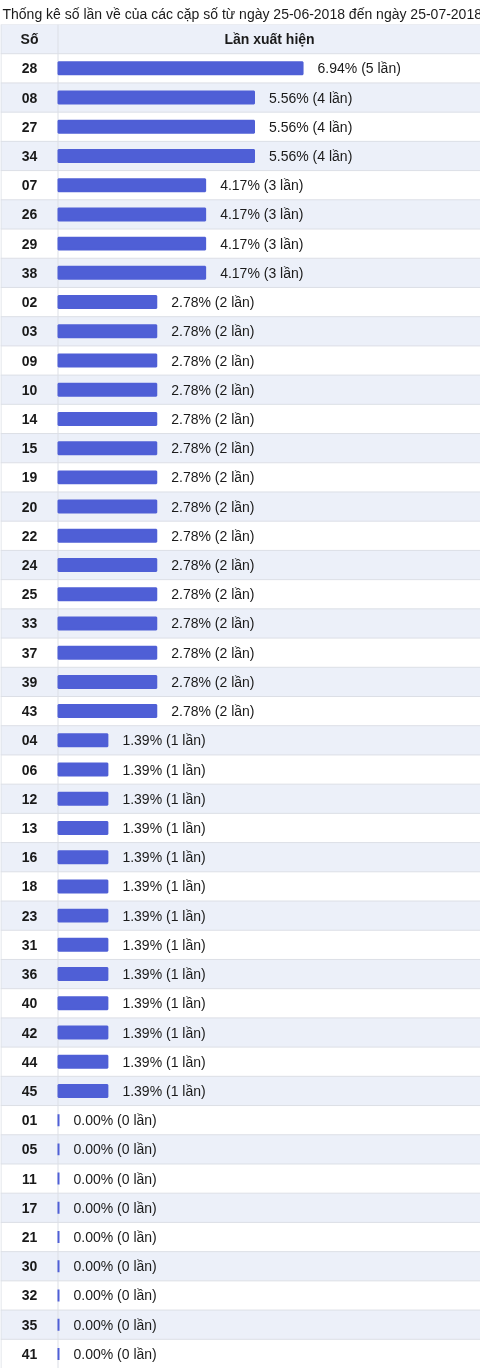  Describe the element at coordinates (29, 126) in the screenshot. I see `y-tick-label: 27` at that location.